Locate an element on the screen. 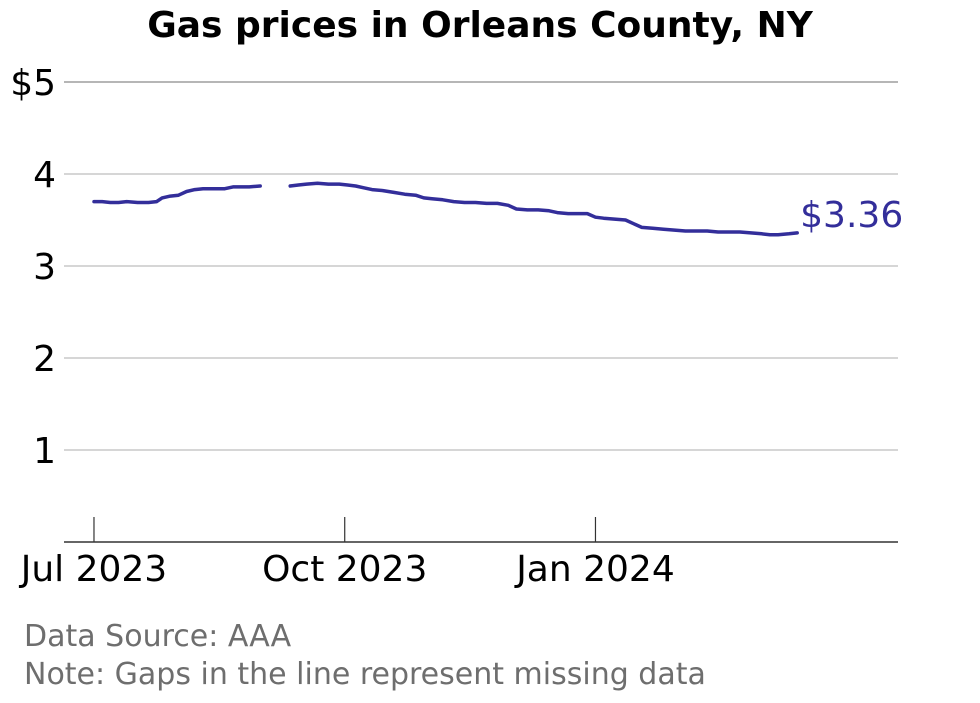 The height and width of the screenshot is (703, 980). x-axis-ticks: Jul 2023 Oct 2023 Jan 2024 is located at coordinates (347, 553).